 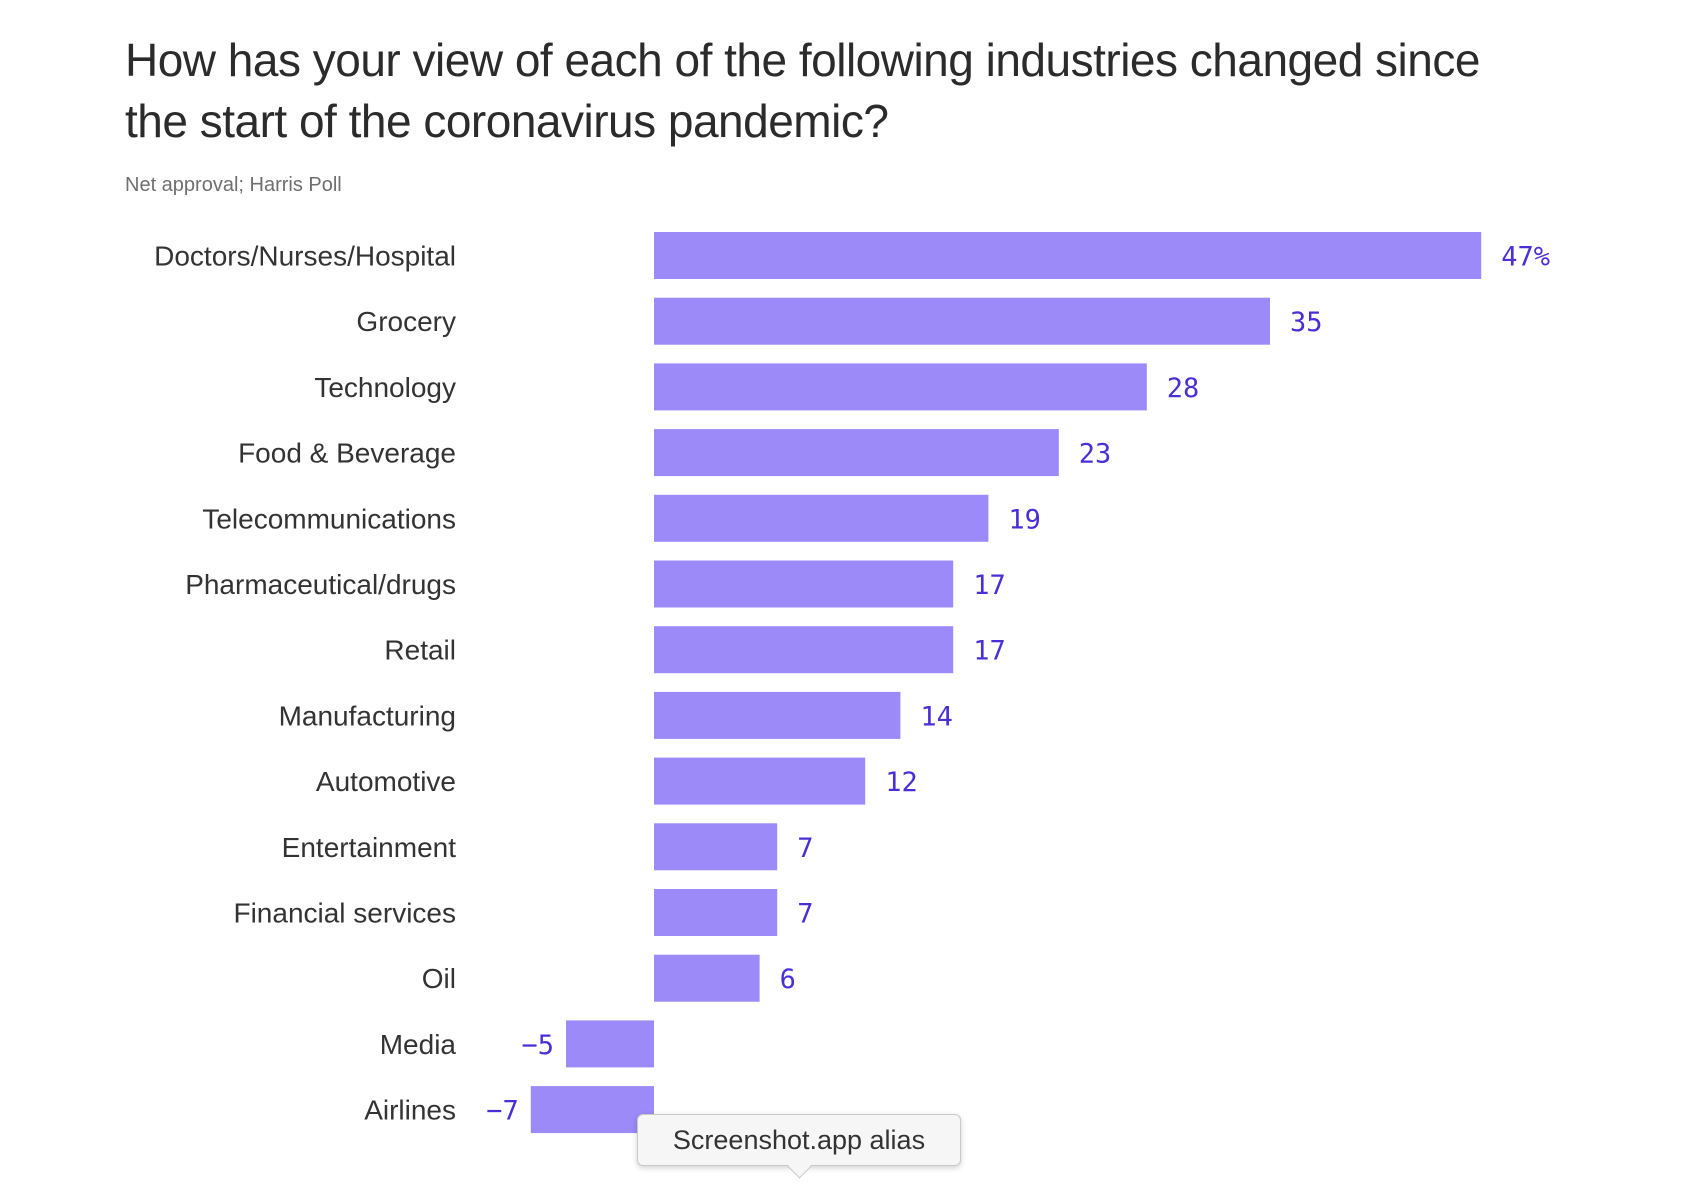 What do you see at coordinates (418, 1044) in the screenshot?
I see `category-label: Media` at bounding box center [418, 1044].